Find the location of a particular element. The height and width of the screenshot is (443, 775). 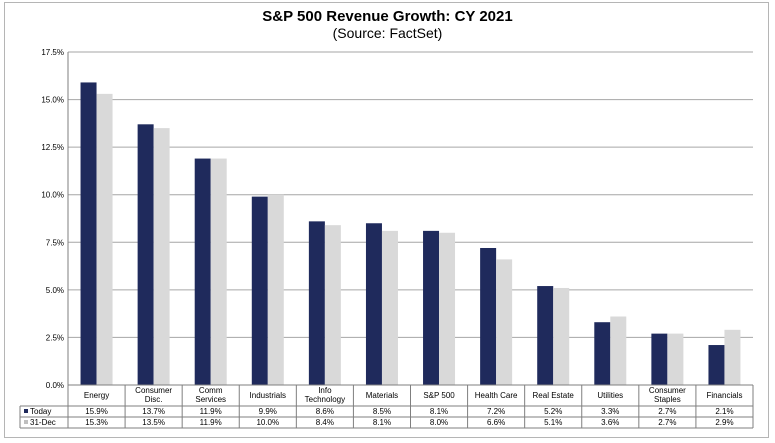

data-table-value: 3.3% is located at coordinates (610, 411).